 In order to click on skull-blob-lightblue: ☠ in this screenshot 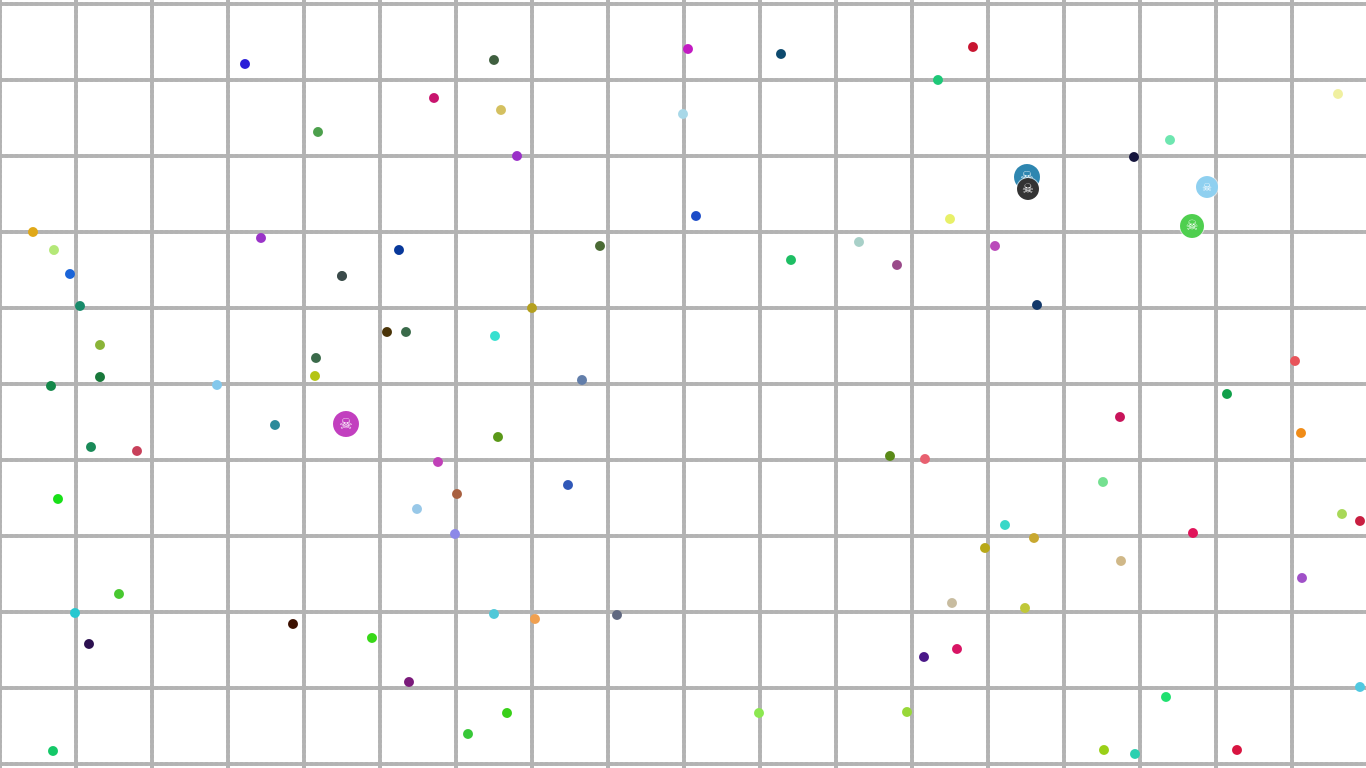, I will do `click(1207, 187)`.